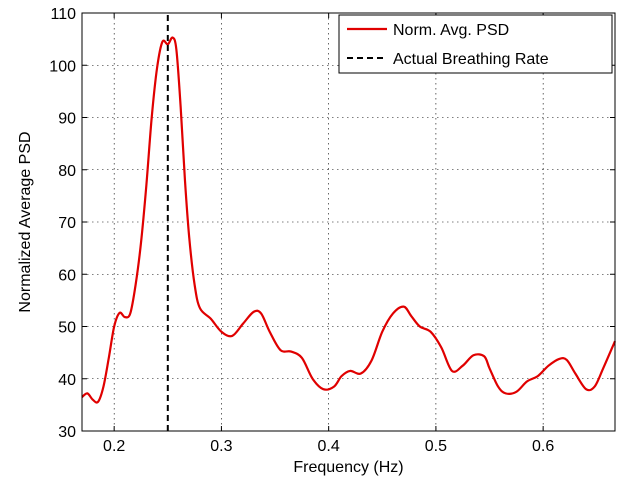 The width and height of the screenshot is (619, 479). I want to click on legend-box, so click(475, 44).